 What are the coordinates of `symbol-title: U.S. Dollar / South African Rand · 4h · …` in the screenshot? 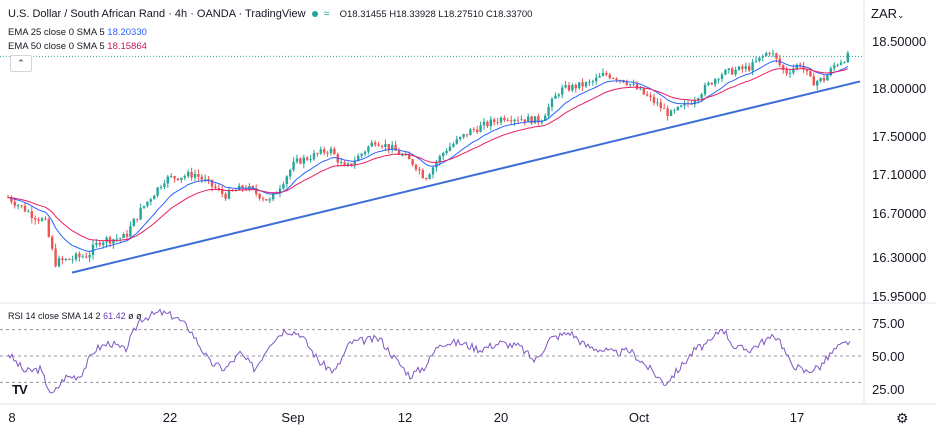 It's located at (157, 14).